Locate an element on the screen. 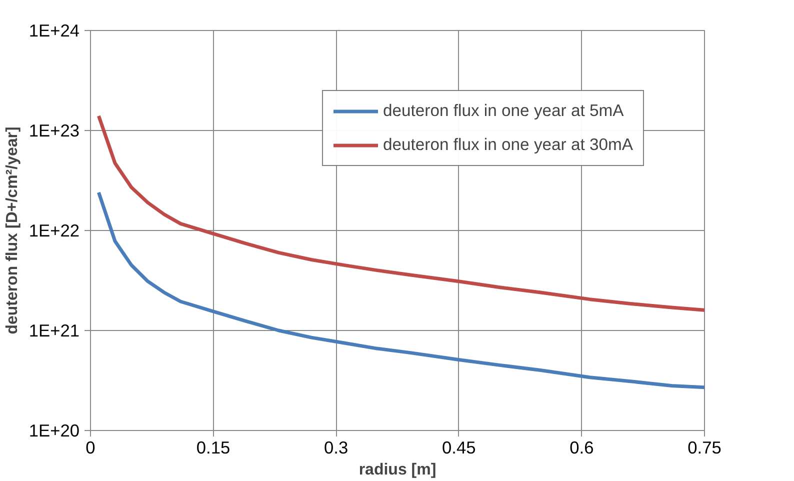  y-tick-label: 1E+24 is located at coordinates (54, 30).